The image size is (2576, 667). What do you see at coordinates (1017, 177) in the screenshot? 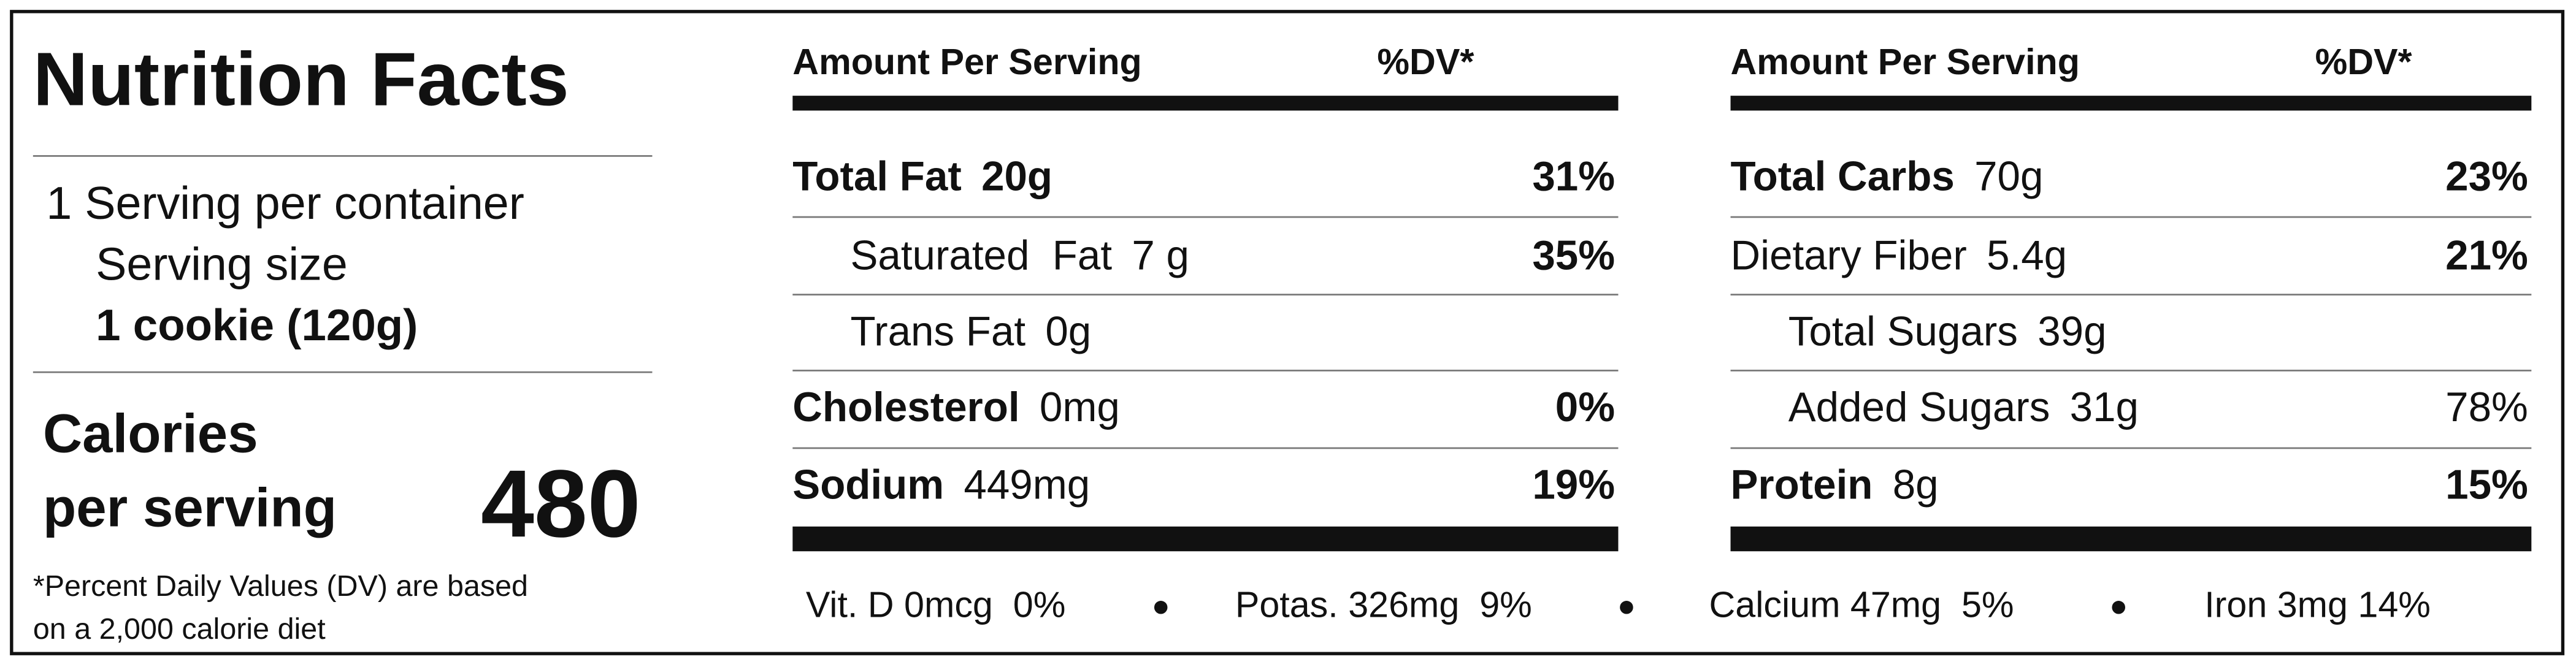
I see `nutrient-amount: 20g` at bounding box center [1017, 177].